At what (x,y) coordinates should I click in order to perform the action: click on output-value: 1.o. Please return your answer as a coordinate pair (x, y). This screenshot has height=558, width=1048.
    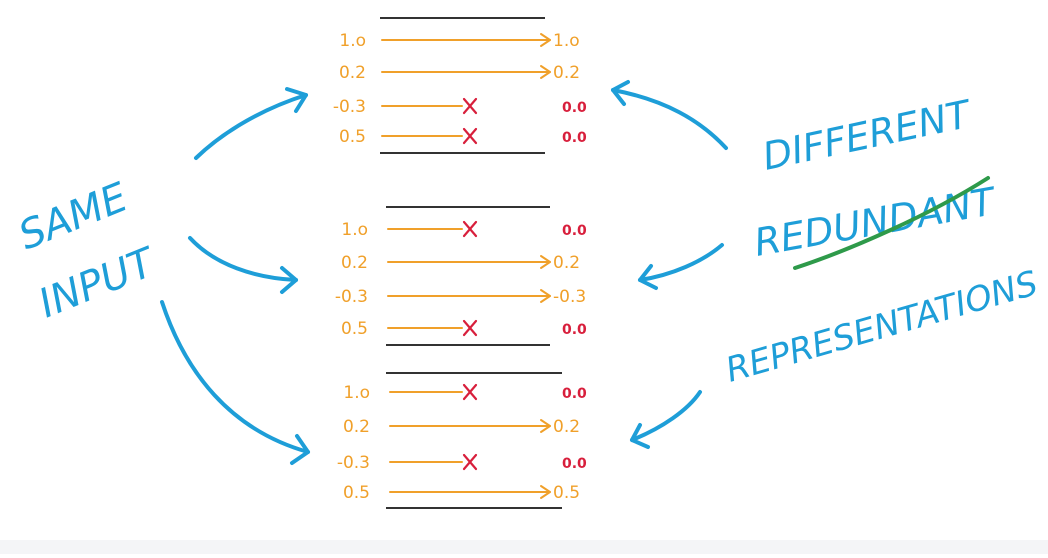
    Looking at the image, I should click on (566, 41).